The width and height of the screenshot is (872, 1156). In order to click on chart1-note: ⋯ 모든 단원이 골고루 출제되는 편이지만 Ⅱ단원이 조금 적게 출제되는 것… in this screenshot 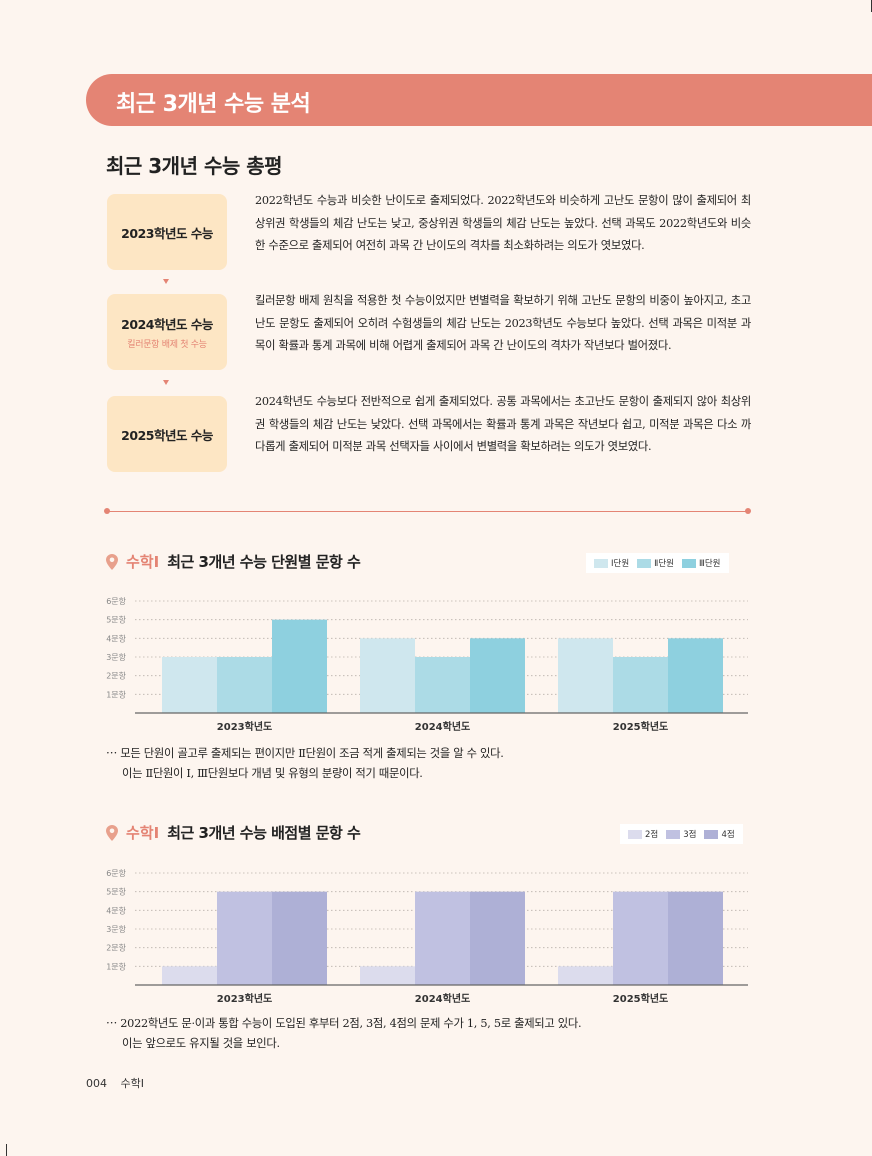, I will do `click(305, 764)`.